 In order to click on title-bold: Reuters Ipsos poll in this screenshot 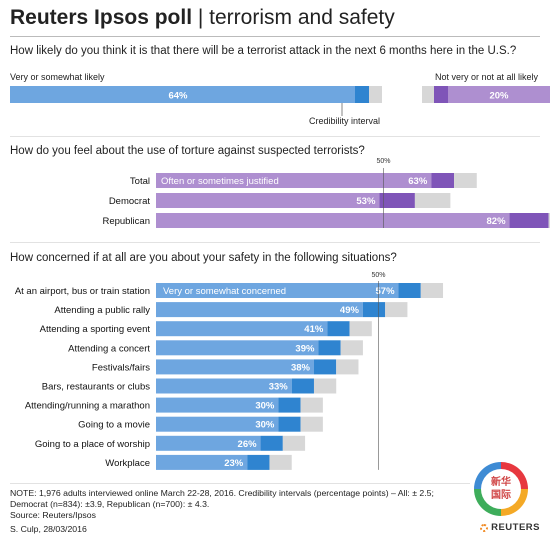, I will do `click(101, 17)`.